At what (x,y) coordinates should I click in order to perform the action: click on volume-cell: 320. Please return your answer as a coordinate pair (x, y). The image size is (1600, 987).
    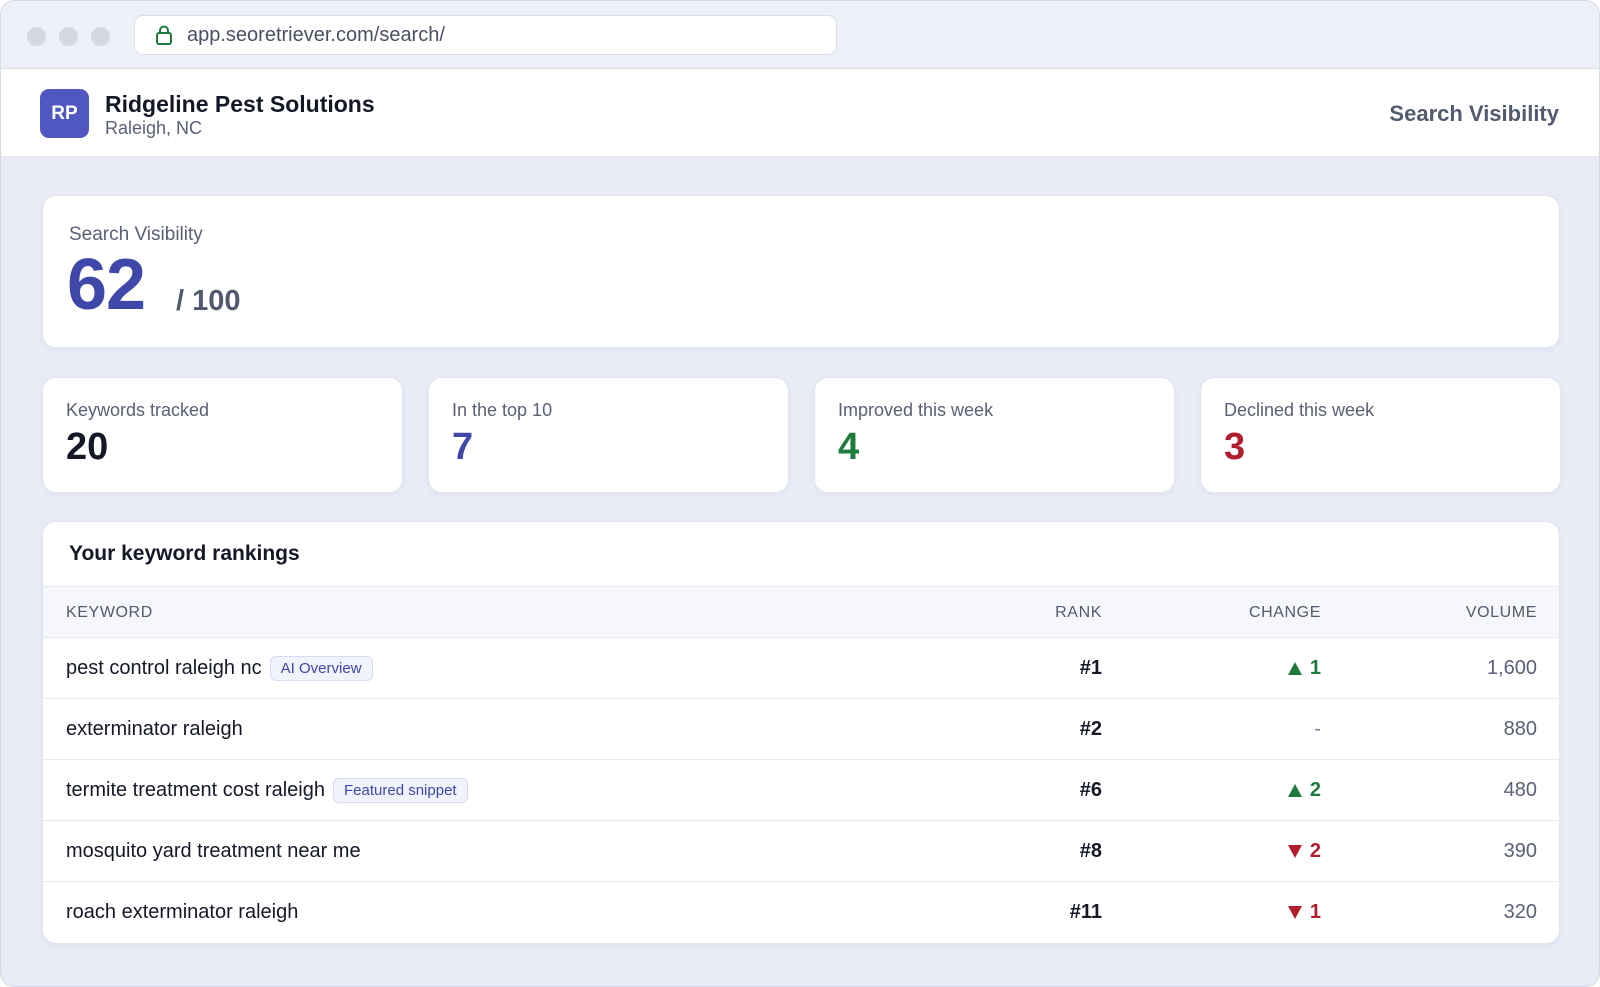
    Looking at the image, I should click on (1520, 912).